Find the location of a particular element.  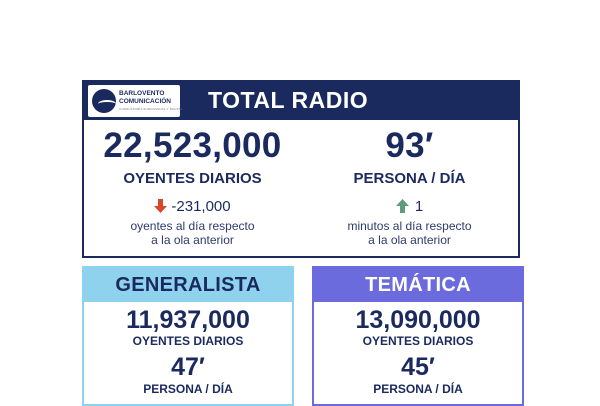

total-minutes-delta-note-1: minutos al día respecto is located at coordinates (409, 226).